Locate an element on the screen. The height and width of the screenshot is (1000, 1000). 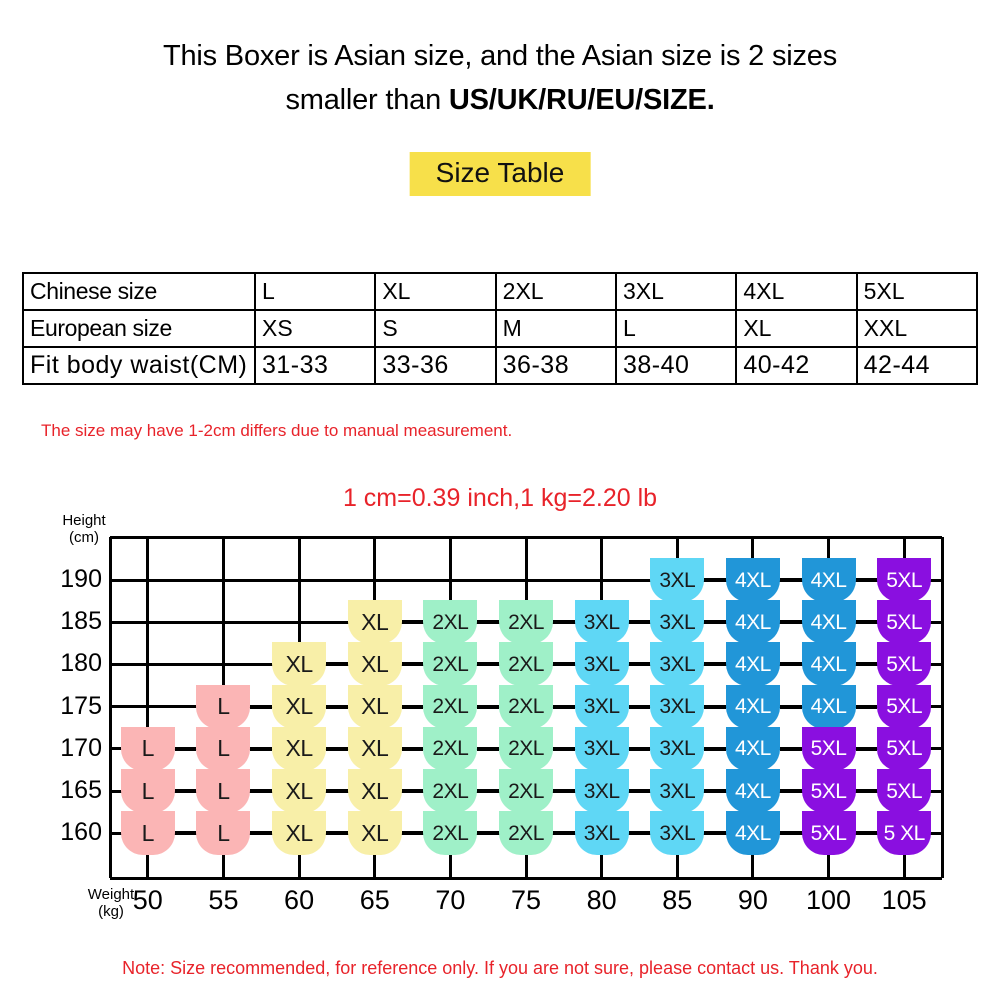
spec-cell: XXL is located at coordinates (917, 328).